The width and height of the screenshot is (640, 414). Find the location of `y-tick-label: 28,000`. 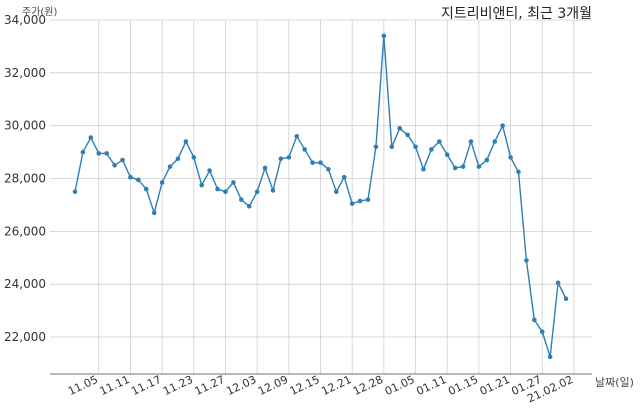

y-tick-label: 28,000 is located at coordinates (25, 179).